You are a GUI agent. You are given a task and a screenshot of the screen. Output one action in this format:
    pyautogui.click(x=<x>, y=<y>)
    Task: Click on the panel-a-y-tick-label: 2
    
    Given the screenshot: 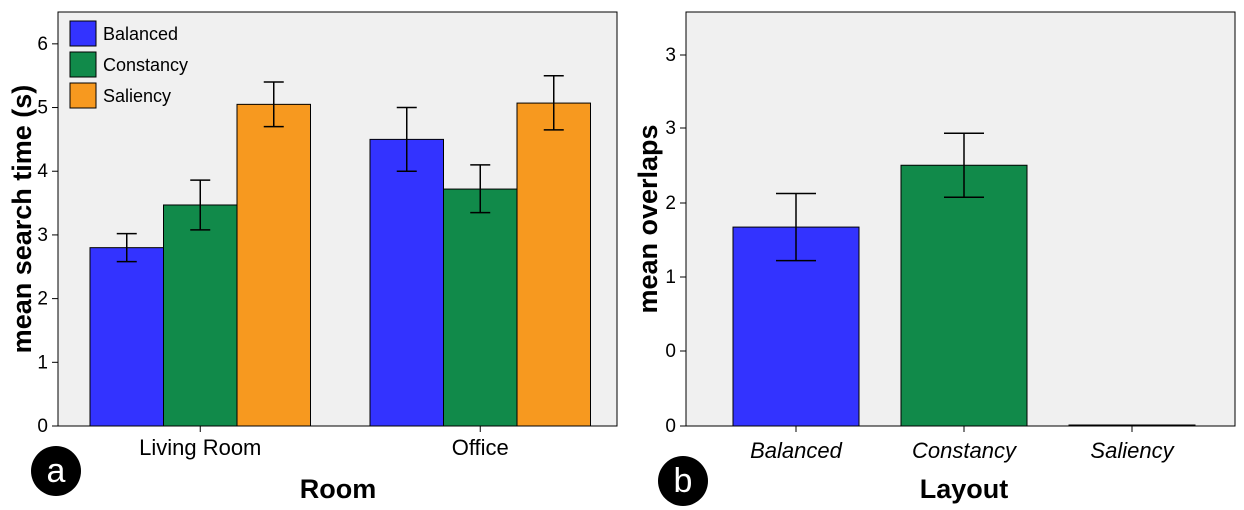 What is the action you would take?
    pyautogui.click(x=42, y=299)
    